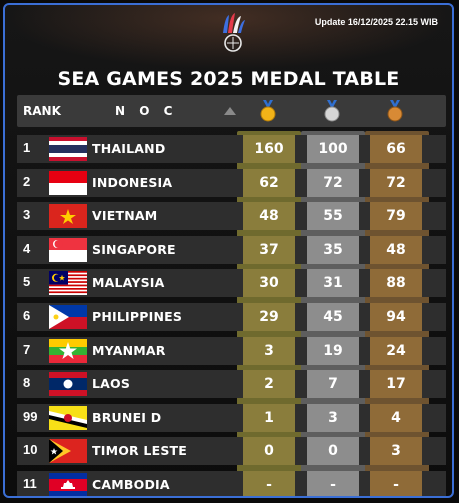  Describe the element at coordinates (146, 111) in the screenshot. I see `header-noc: N O C` at that location.